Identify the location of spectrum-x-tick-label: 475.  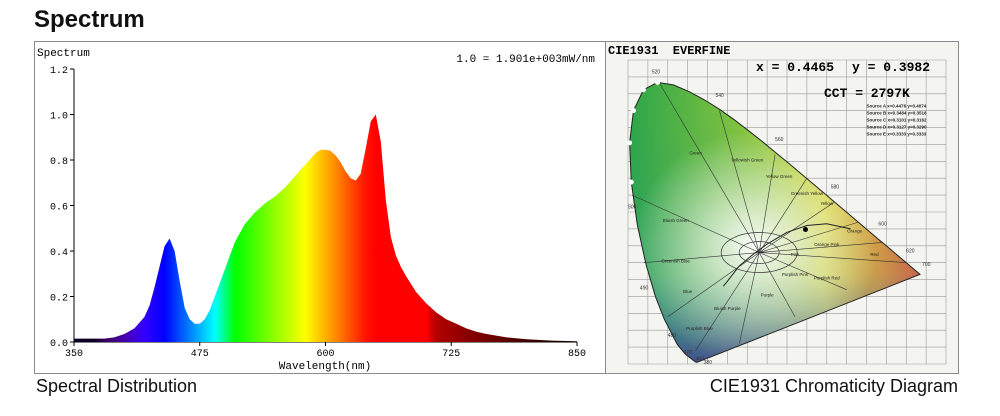
(200, 354).